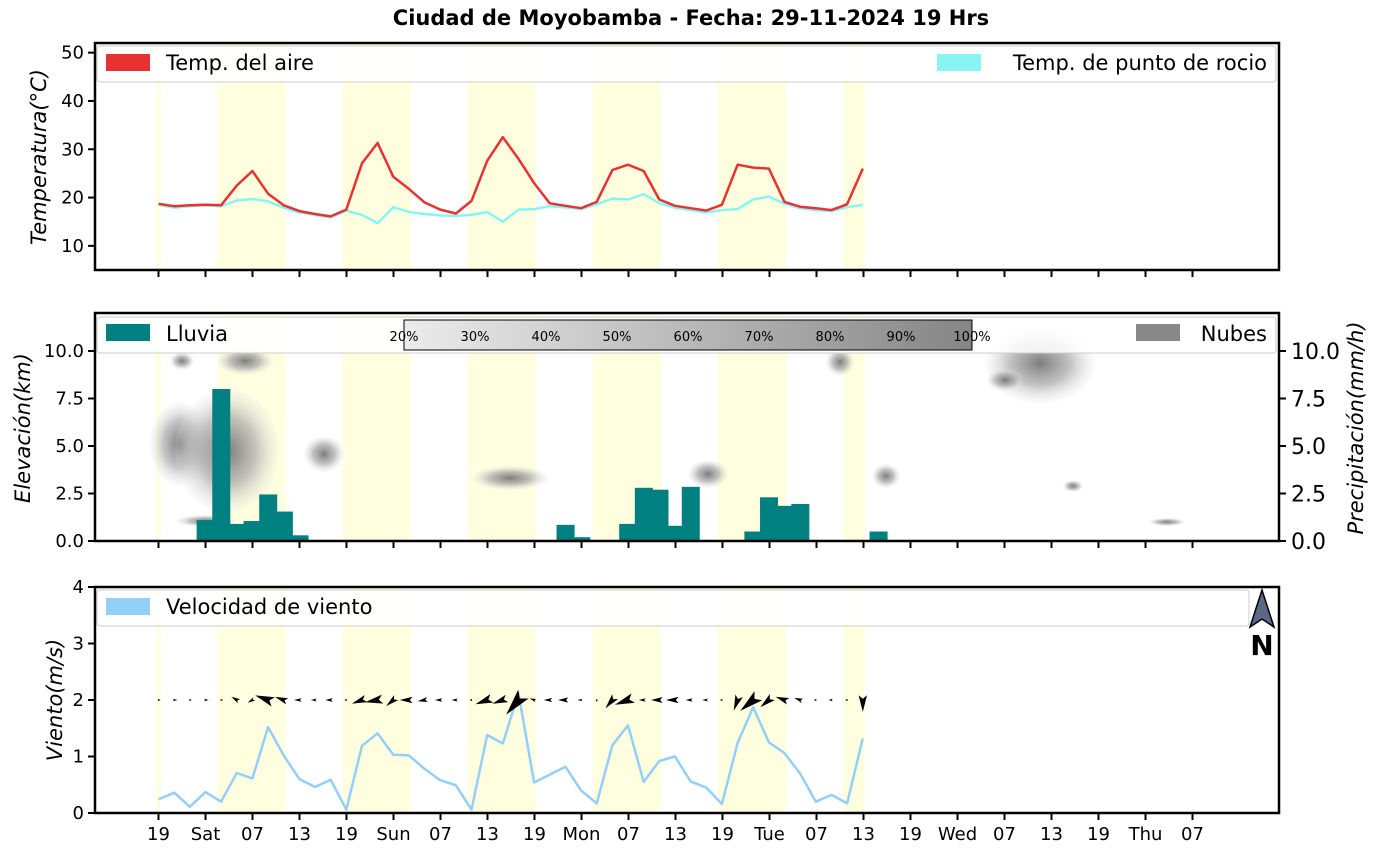 This screenshot has width=1382, height=854. I want to click on temperature-x-ticks, so click(675, 273).